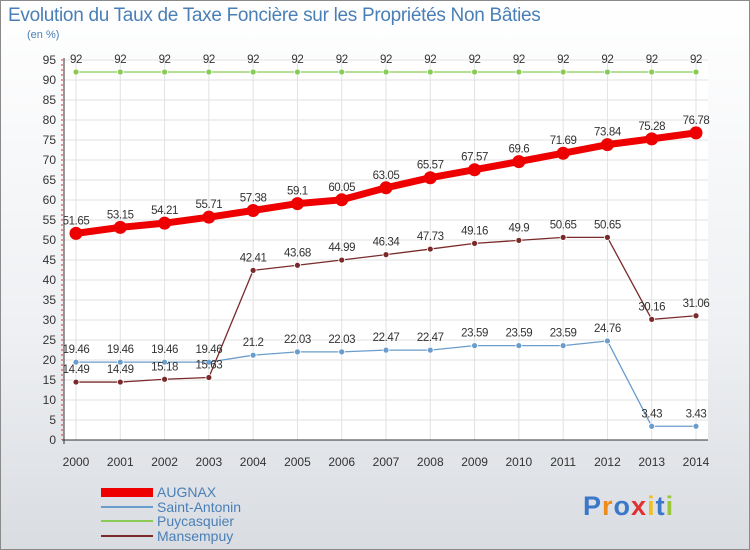 The height and width of the screenshot is (550, 750). Describe the element at coordinates (341, 340) in the screenshot. I see `data-label-saint-antonin: 22.03` at that location.